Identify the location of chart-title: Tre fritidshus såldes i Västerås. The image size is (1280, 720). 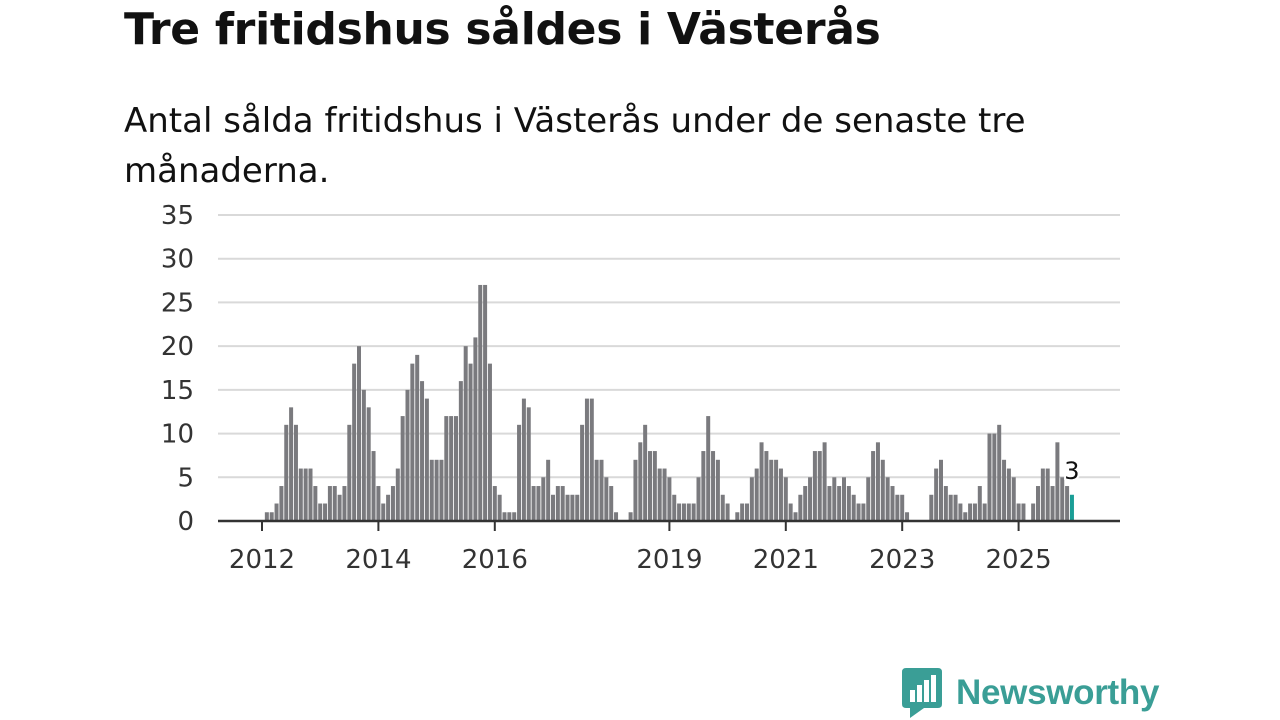
(502, 29).